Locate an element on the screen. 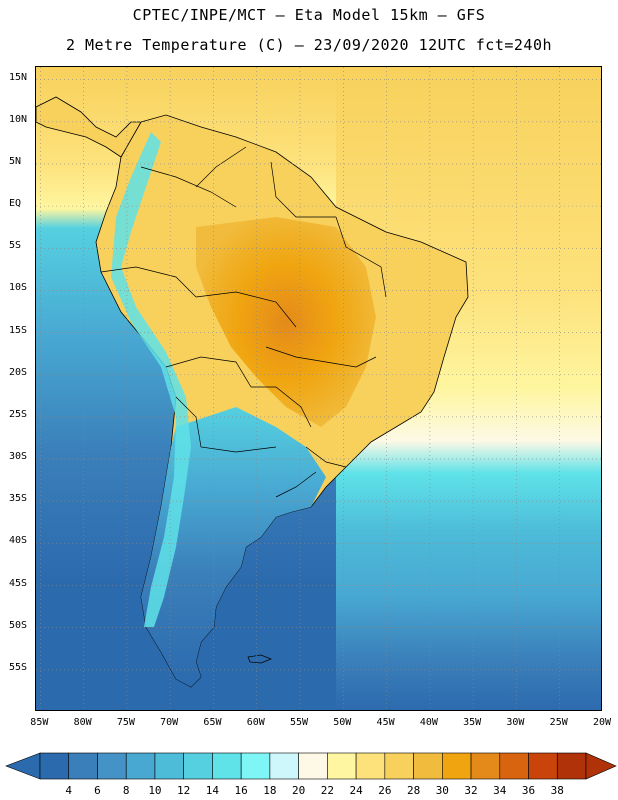  colorbar-tick-label: 20 is located at coordinates (299, 790).